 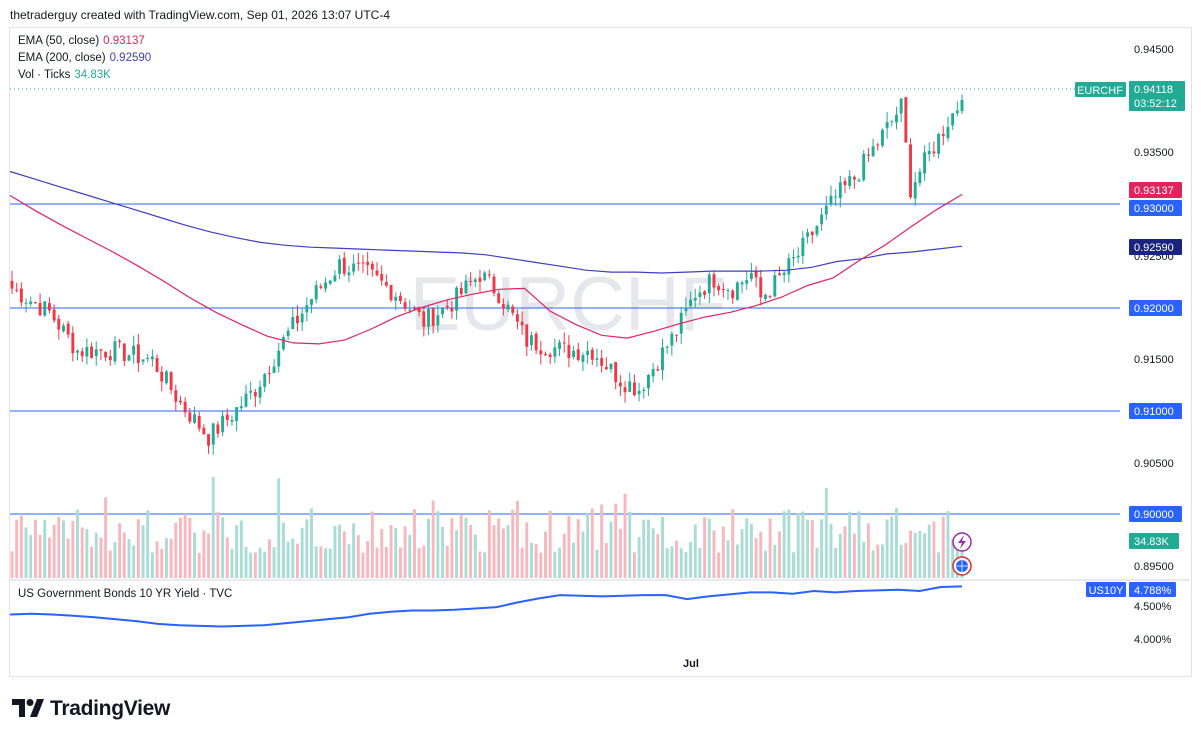 I want to click on legend-ema200: EMA (200, close) 0.92590, so click(x=84, y=58).